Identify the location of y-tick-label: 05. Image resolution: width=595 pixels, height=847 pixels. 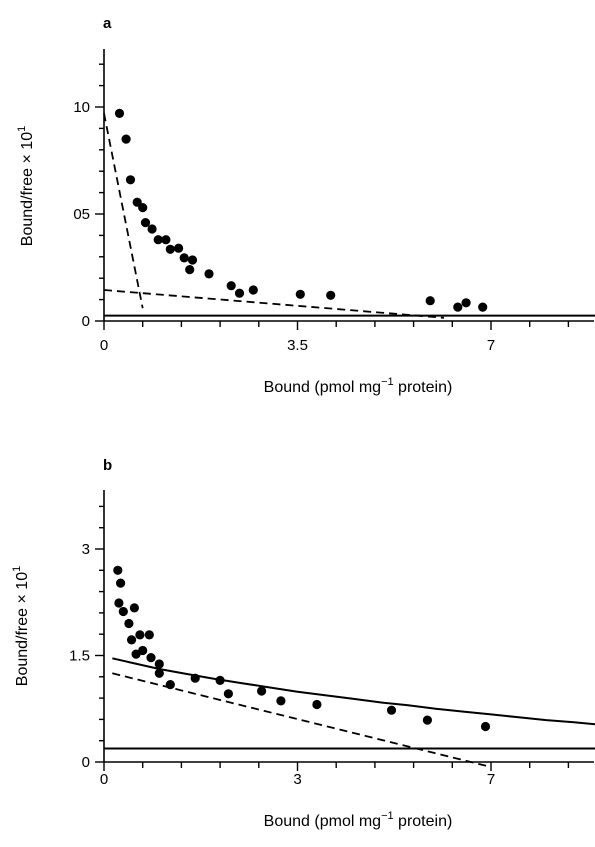
(81, 214).